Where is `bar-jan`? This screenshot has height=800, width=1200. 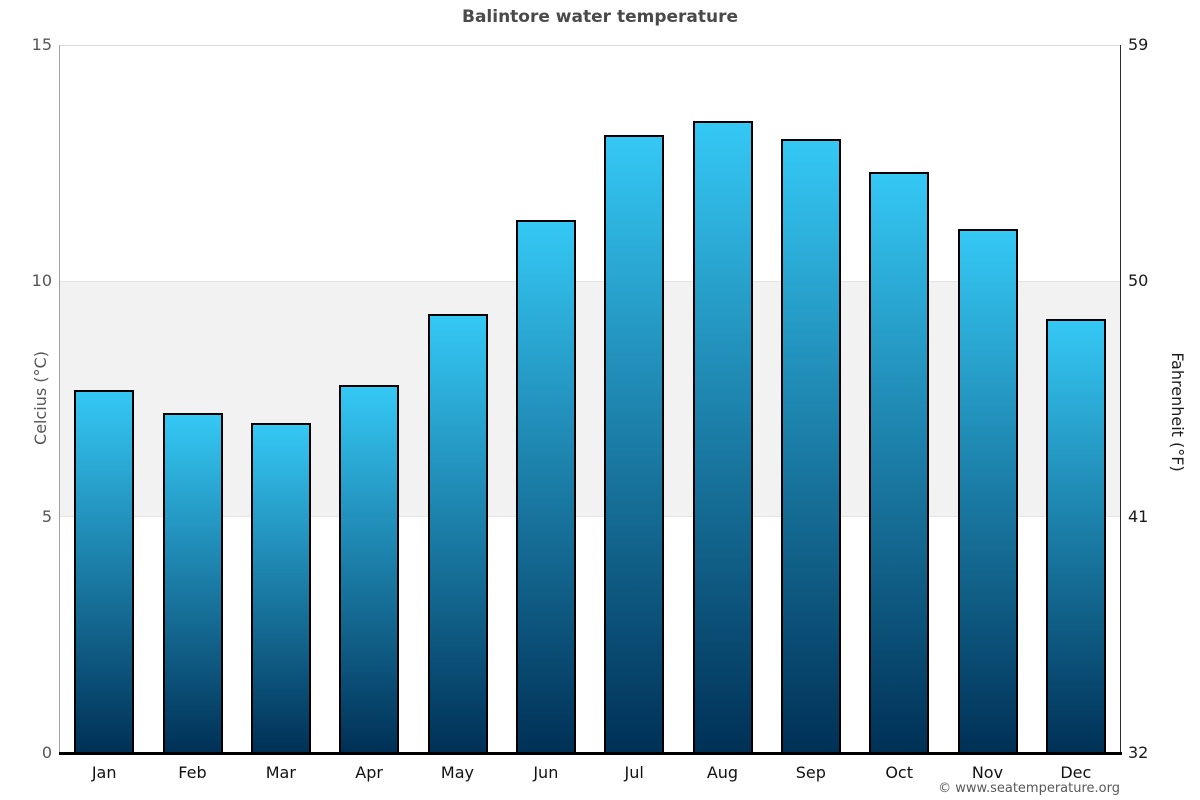
bar-jan is located at coordinates (104, 571).